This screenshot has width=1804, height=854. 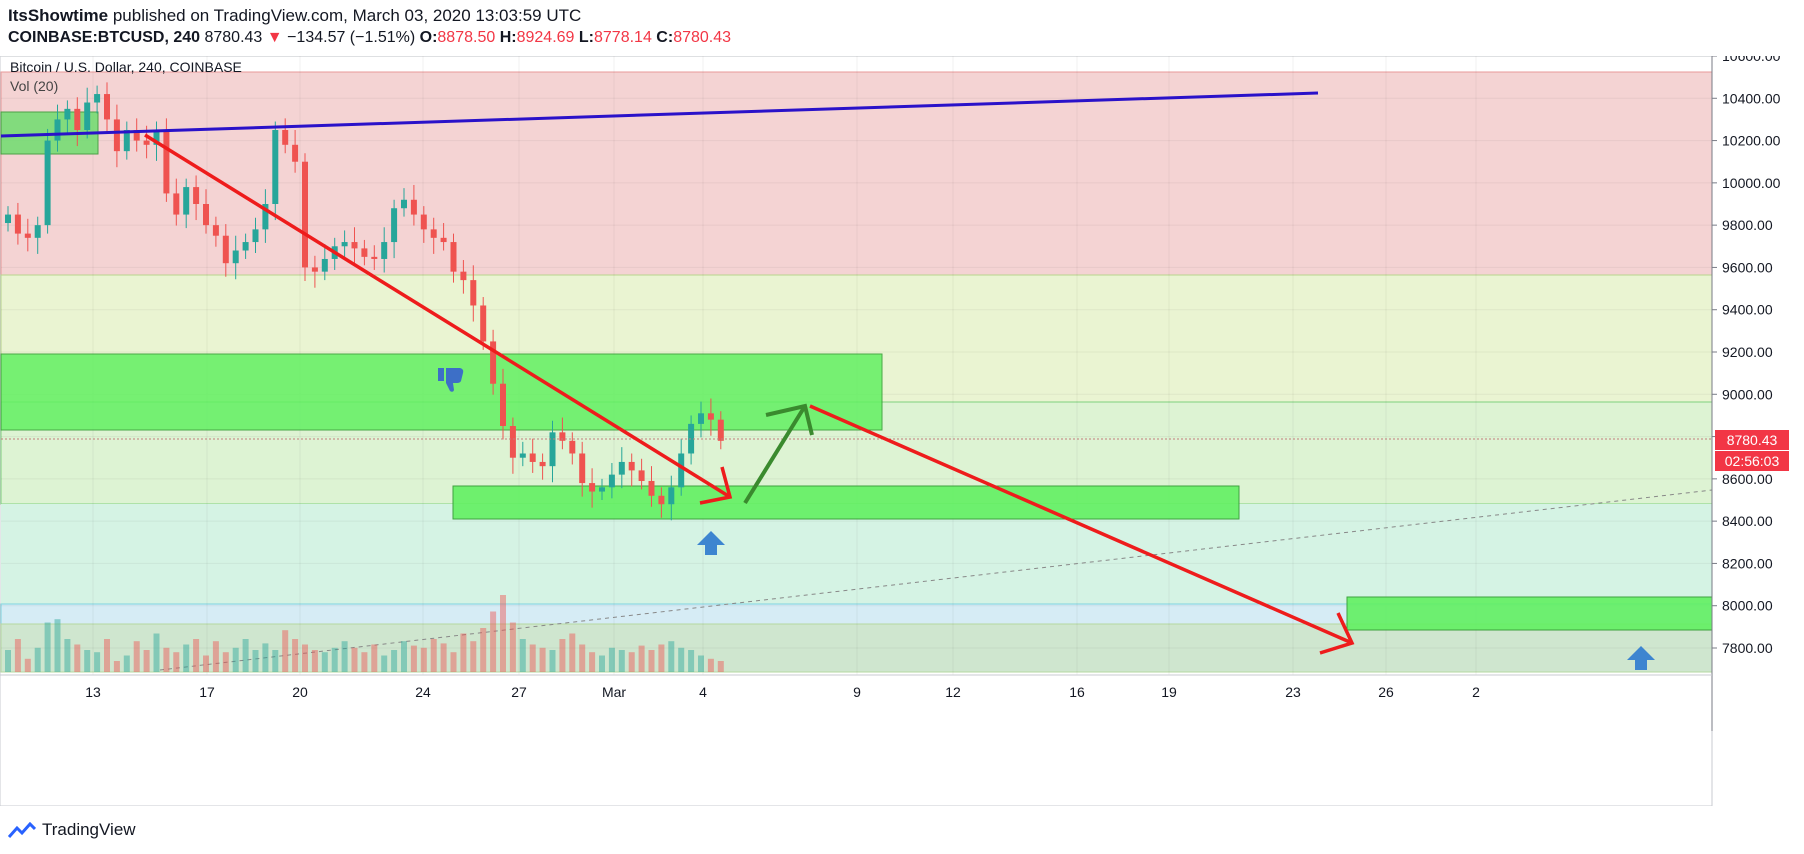 What do you see at coordinates (775, 454) in the screenshot?
I see `green-up-arrow` at bounding box center [775, 454].